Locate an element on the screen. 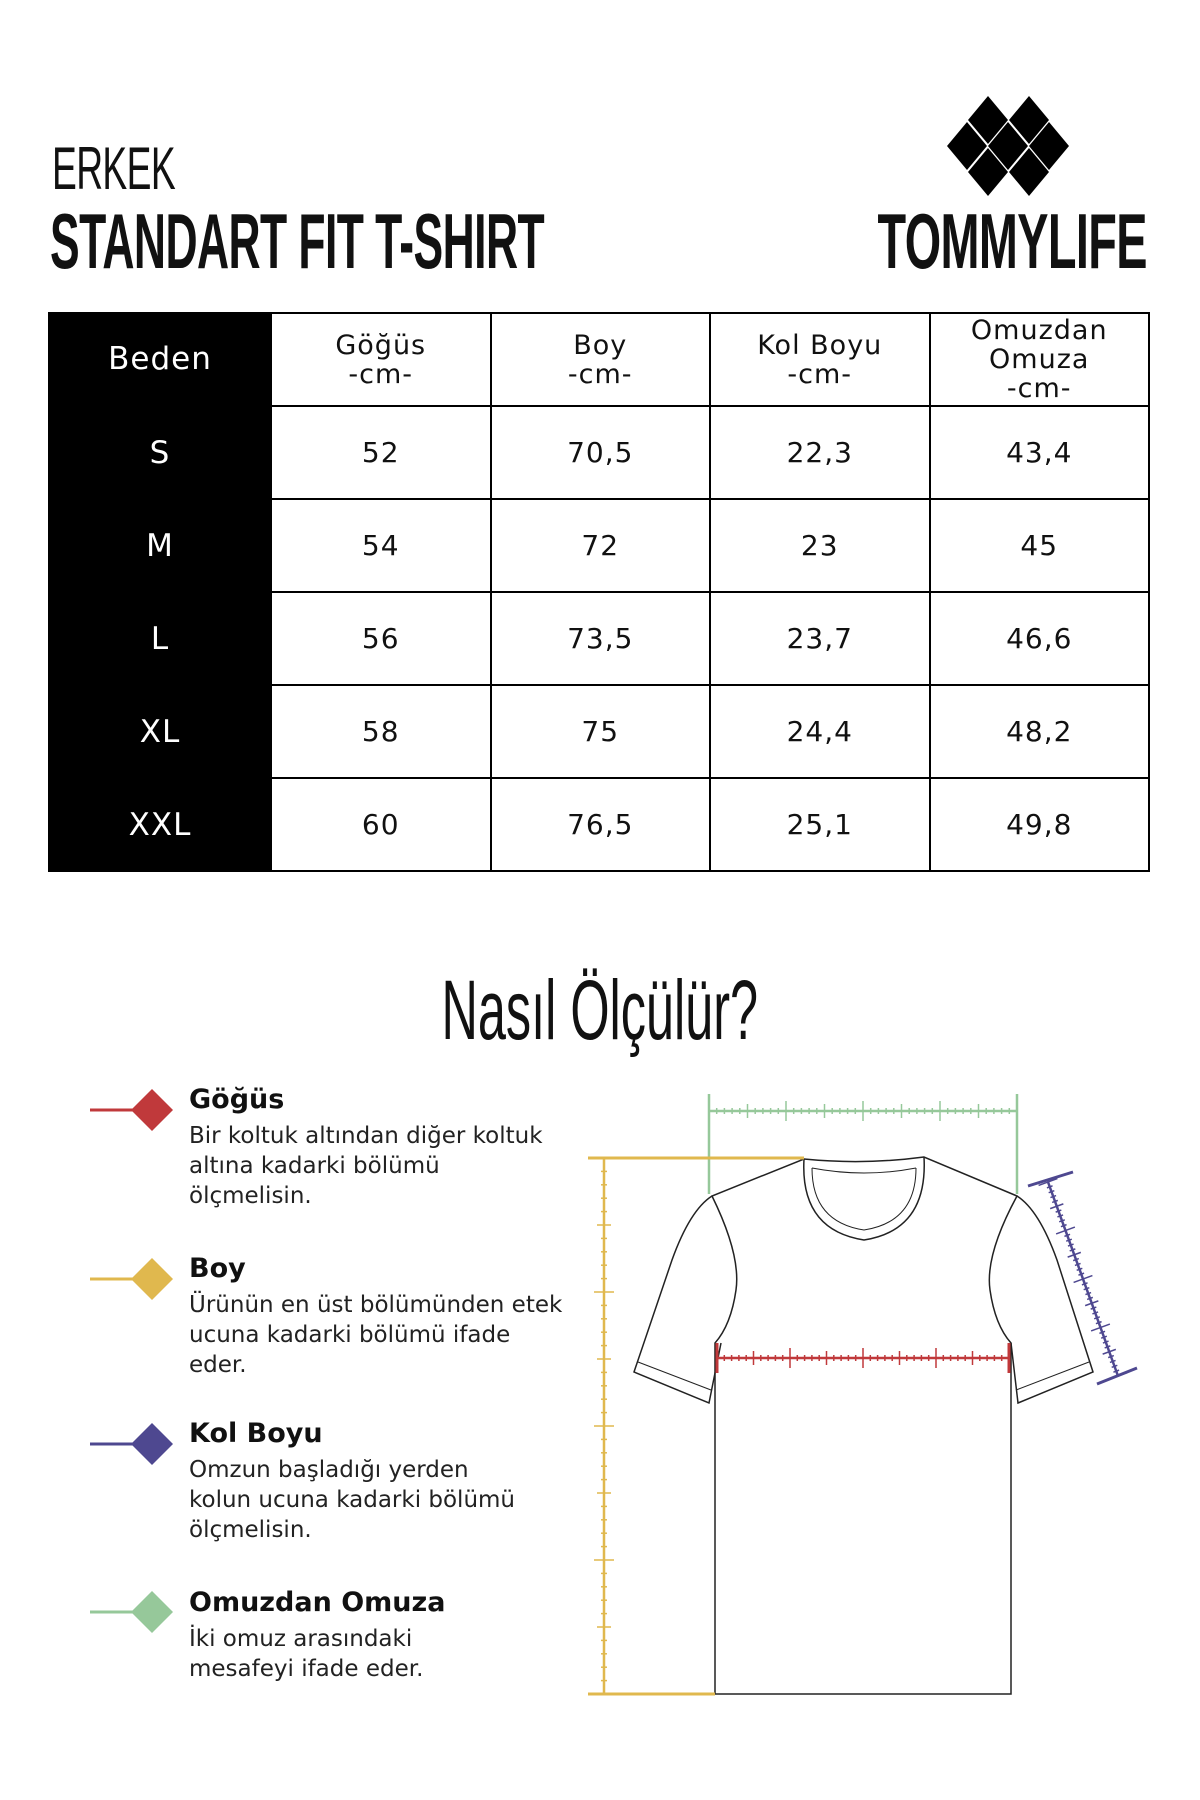 Image resolution: width=1200 pixels, height=1800 pixels. column-header: Omuzdan Omuza -cm- is located at coordinates (1039, 359).